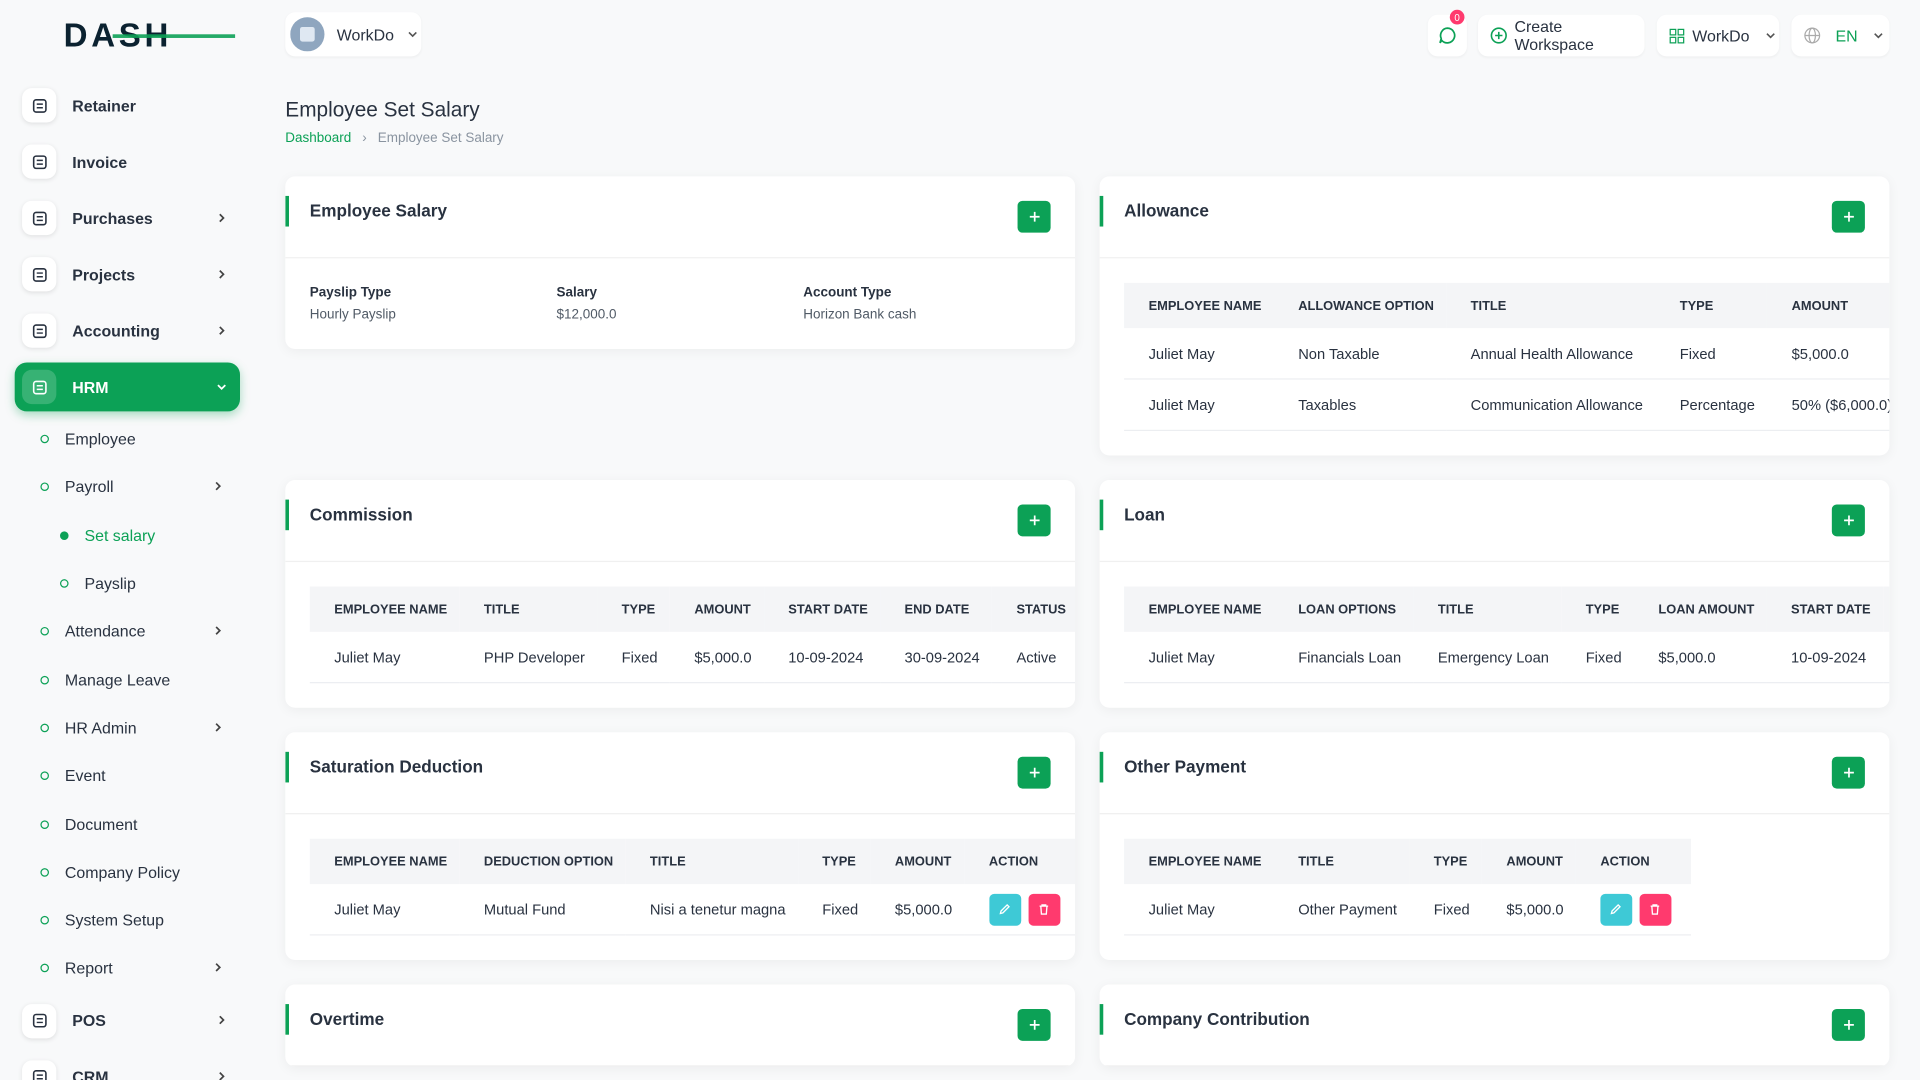 The width and height of the screenshot is (1920, 1080). Describe the element at coordinates (104, 274) in the screenshot. I see `menu-label: Projects` at that location.